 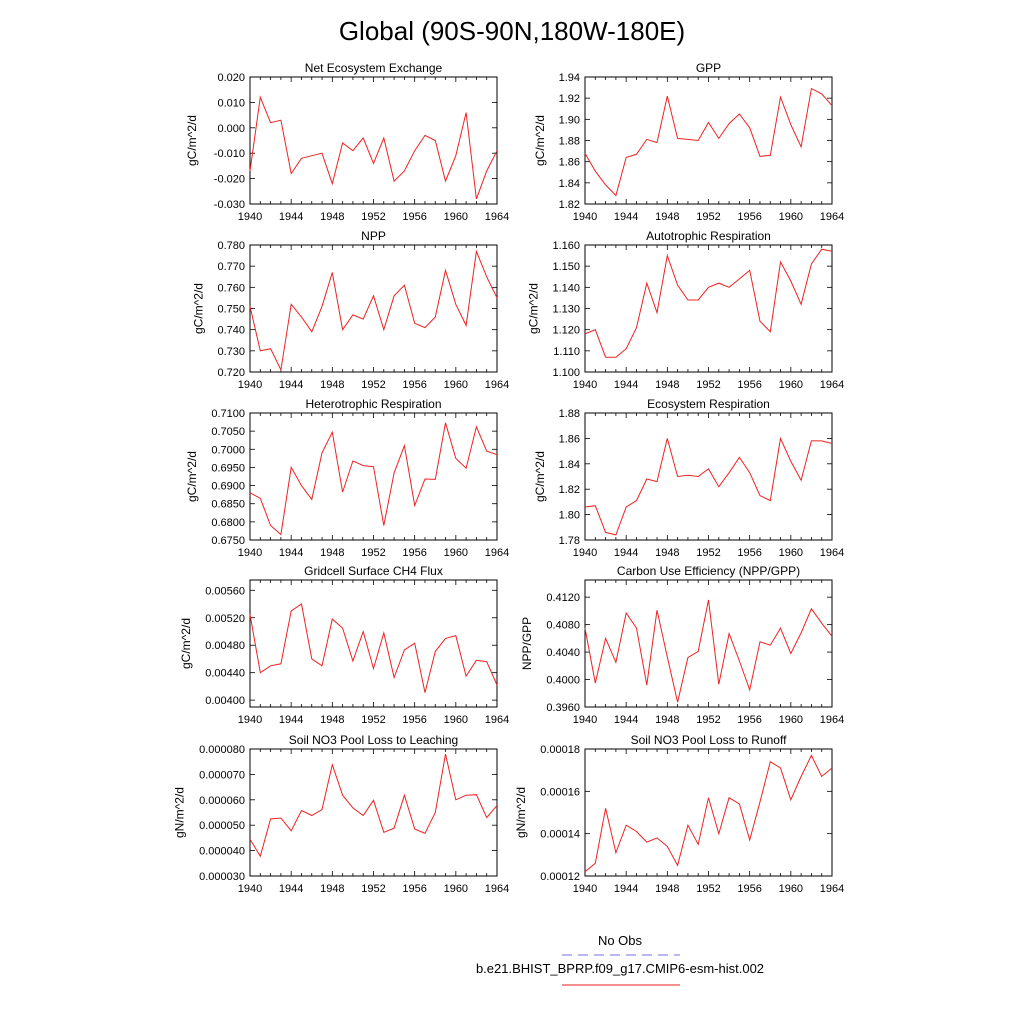 I want to click on panel-title: NPP, so click(x=373, y=236).